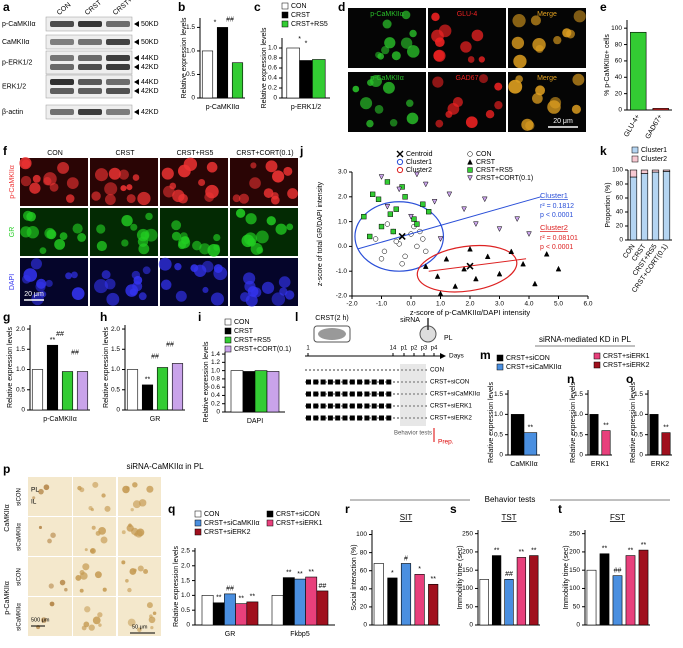  Describe the element at coordinates (342, 246) in the screenshot. I see `y-tick-label: 0.0` at that location.